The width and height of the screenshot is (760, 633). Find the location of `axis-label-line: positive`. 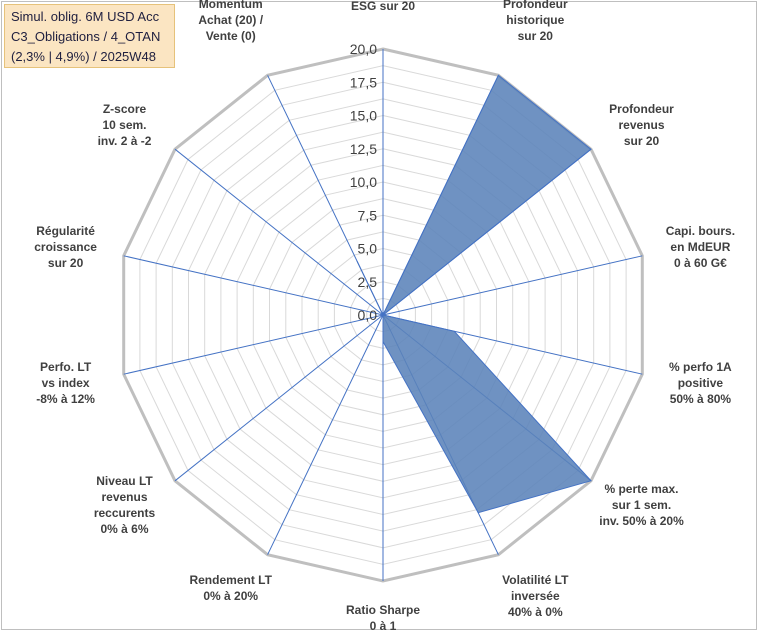

axis-label-line: positive is located at coordinates (701, 383).